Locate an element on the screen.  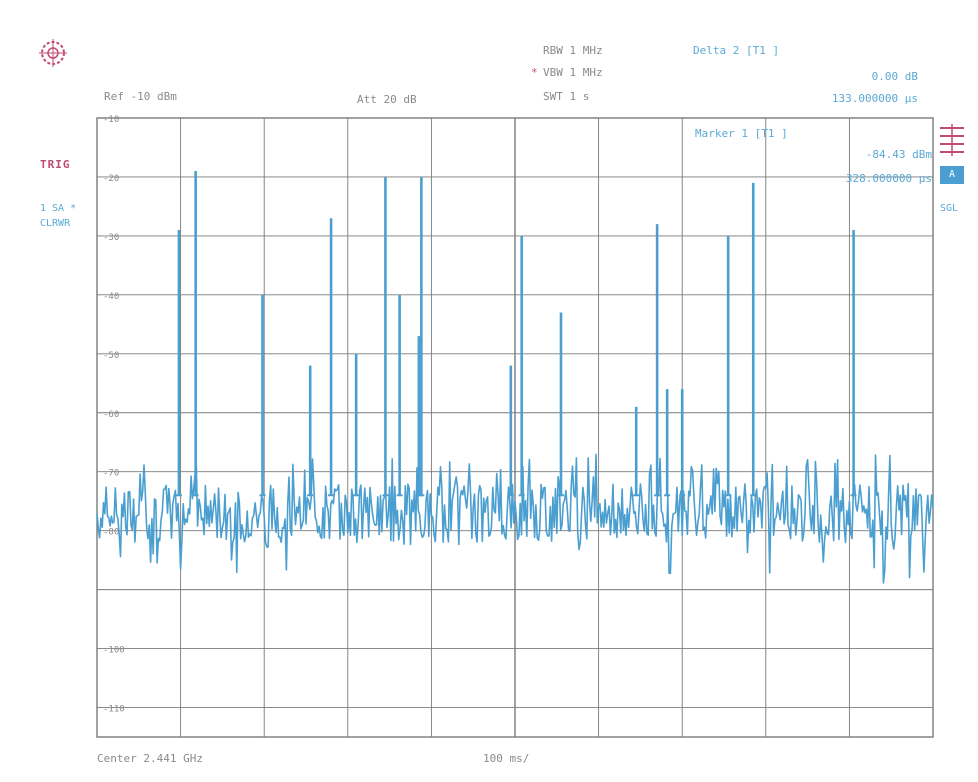
trigger-indicator: TRIG is located at coordinates (55, 164).